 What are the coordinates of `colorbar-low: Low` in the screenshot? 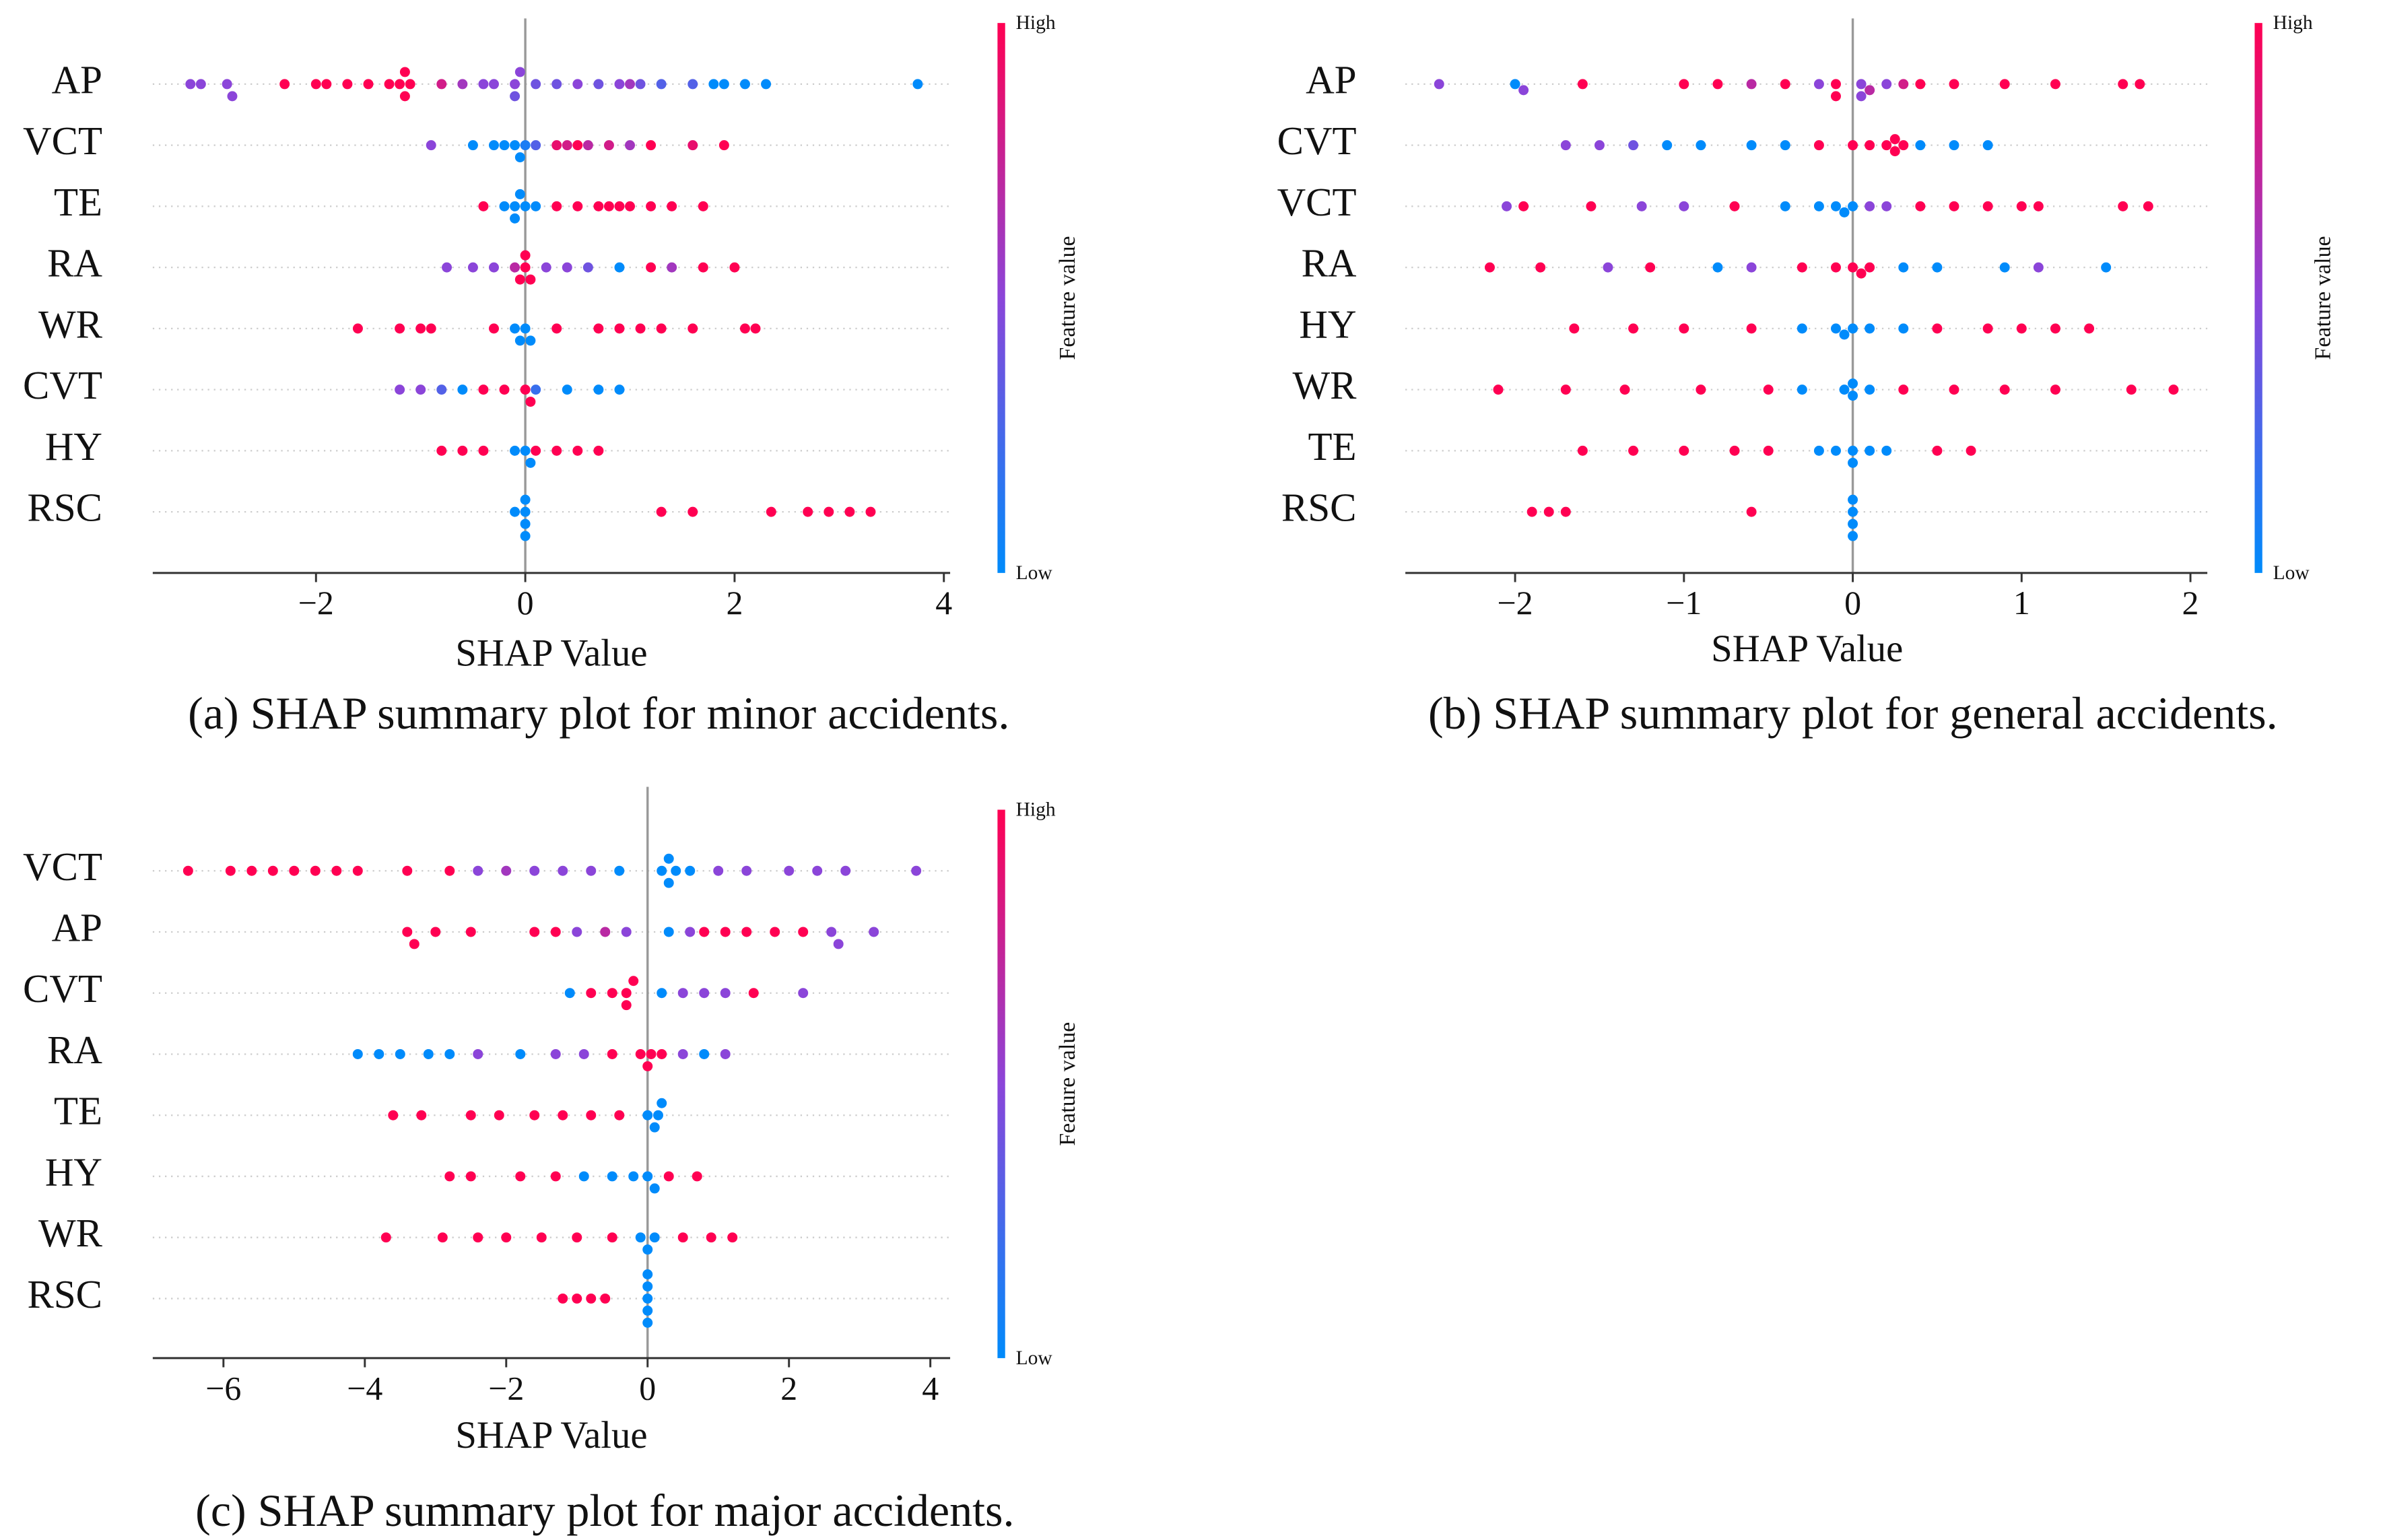 It's located at (1034, 573).